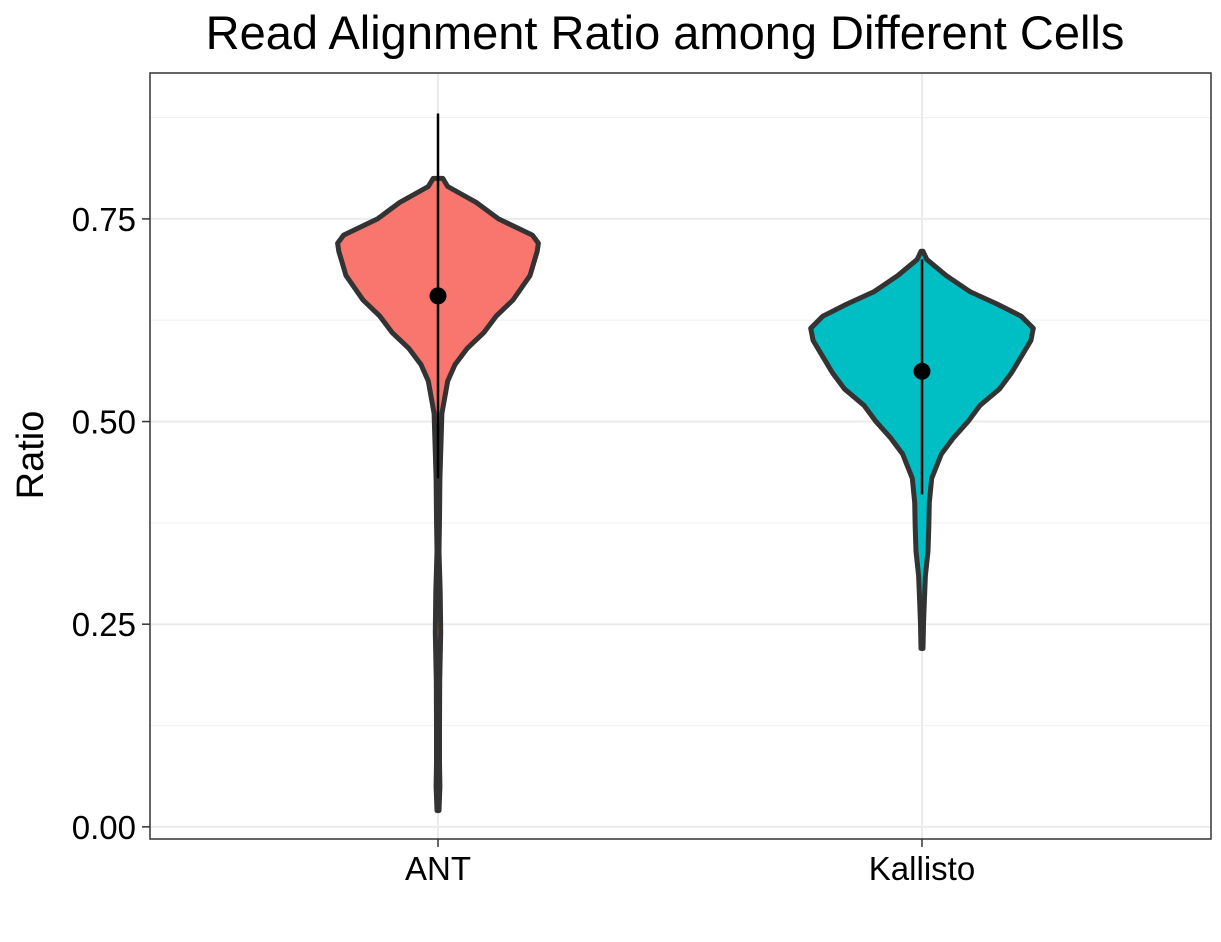  I want to click on mean-point-ant, so click(438, 296).